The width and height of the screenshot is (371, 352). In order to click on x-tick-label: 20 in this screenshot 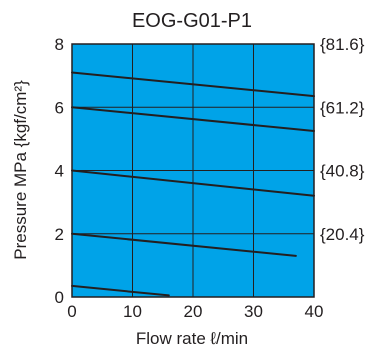, I will do `click(193, 311)`.